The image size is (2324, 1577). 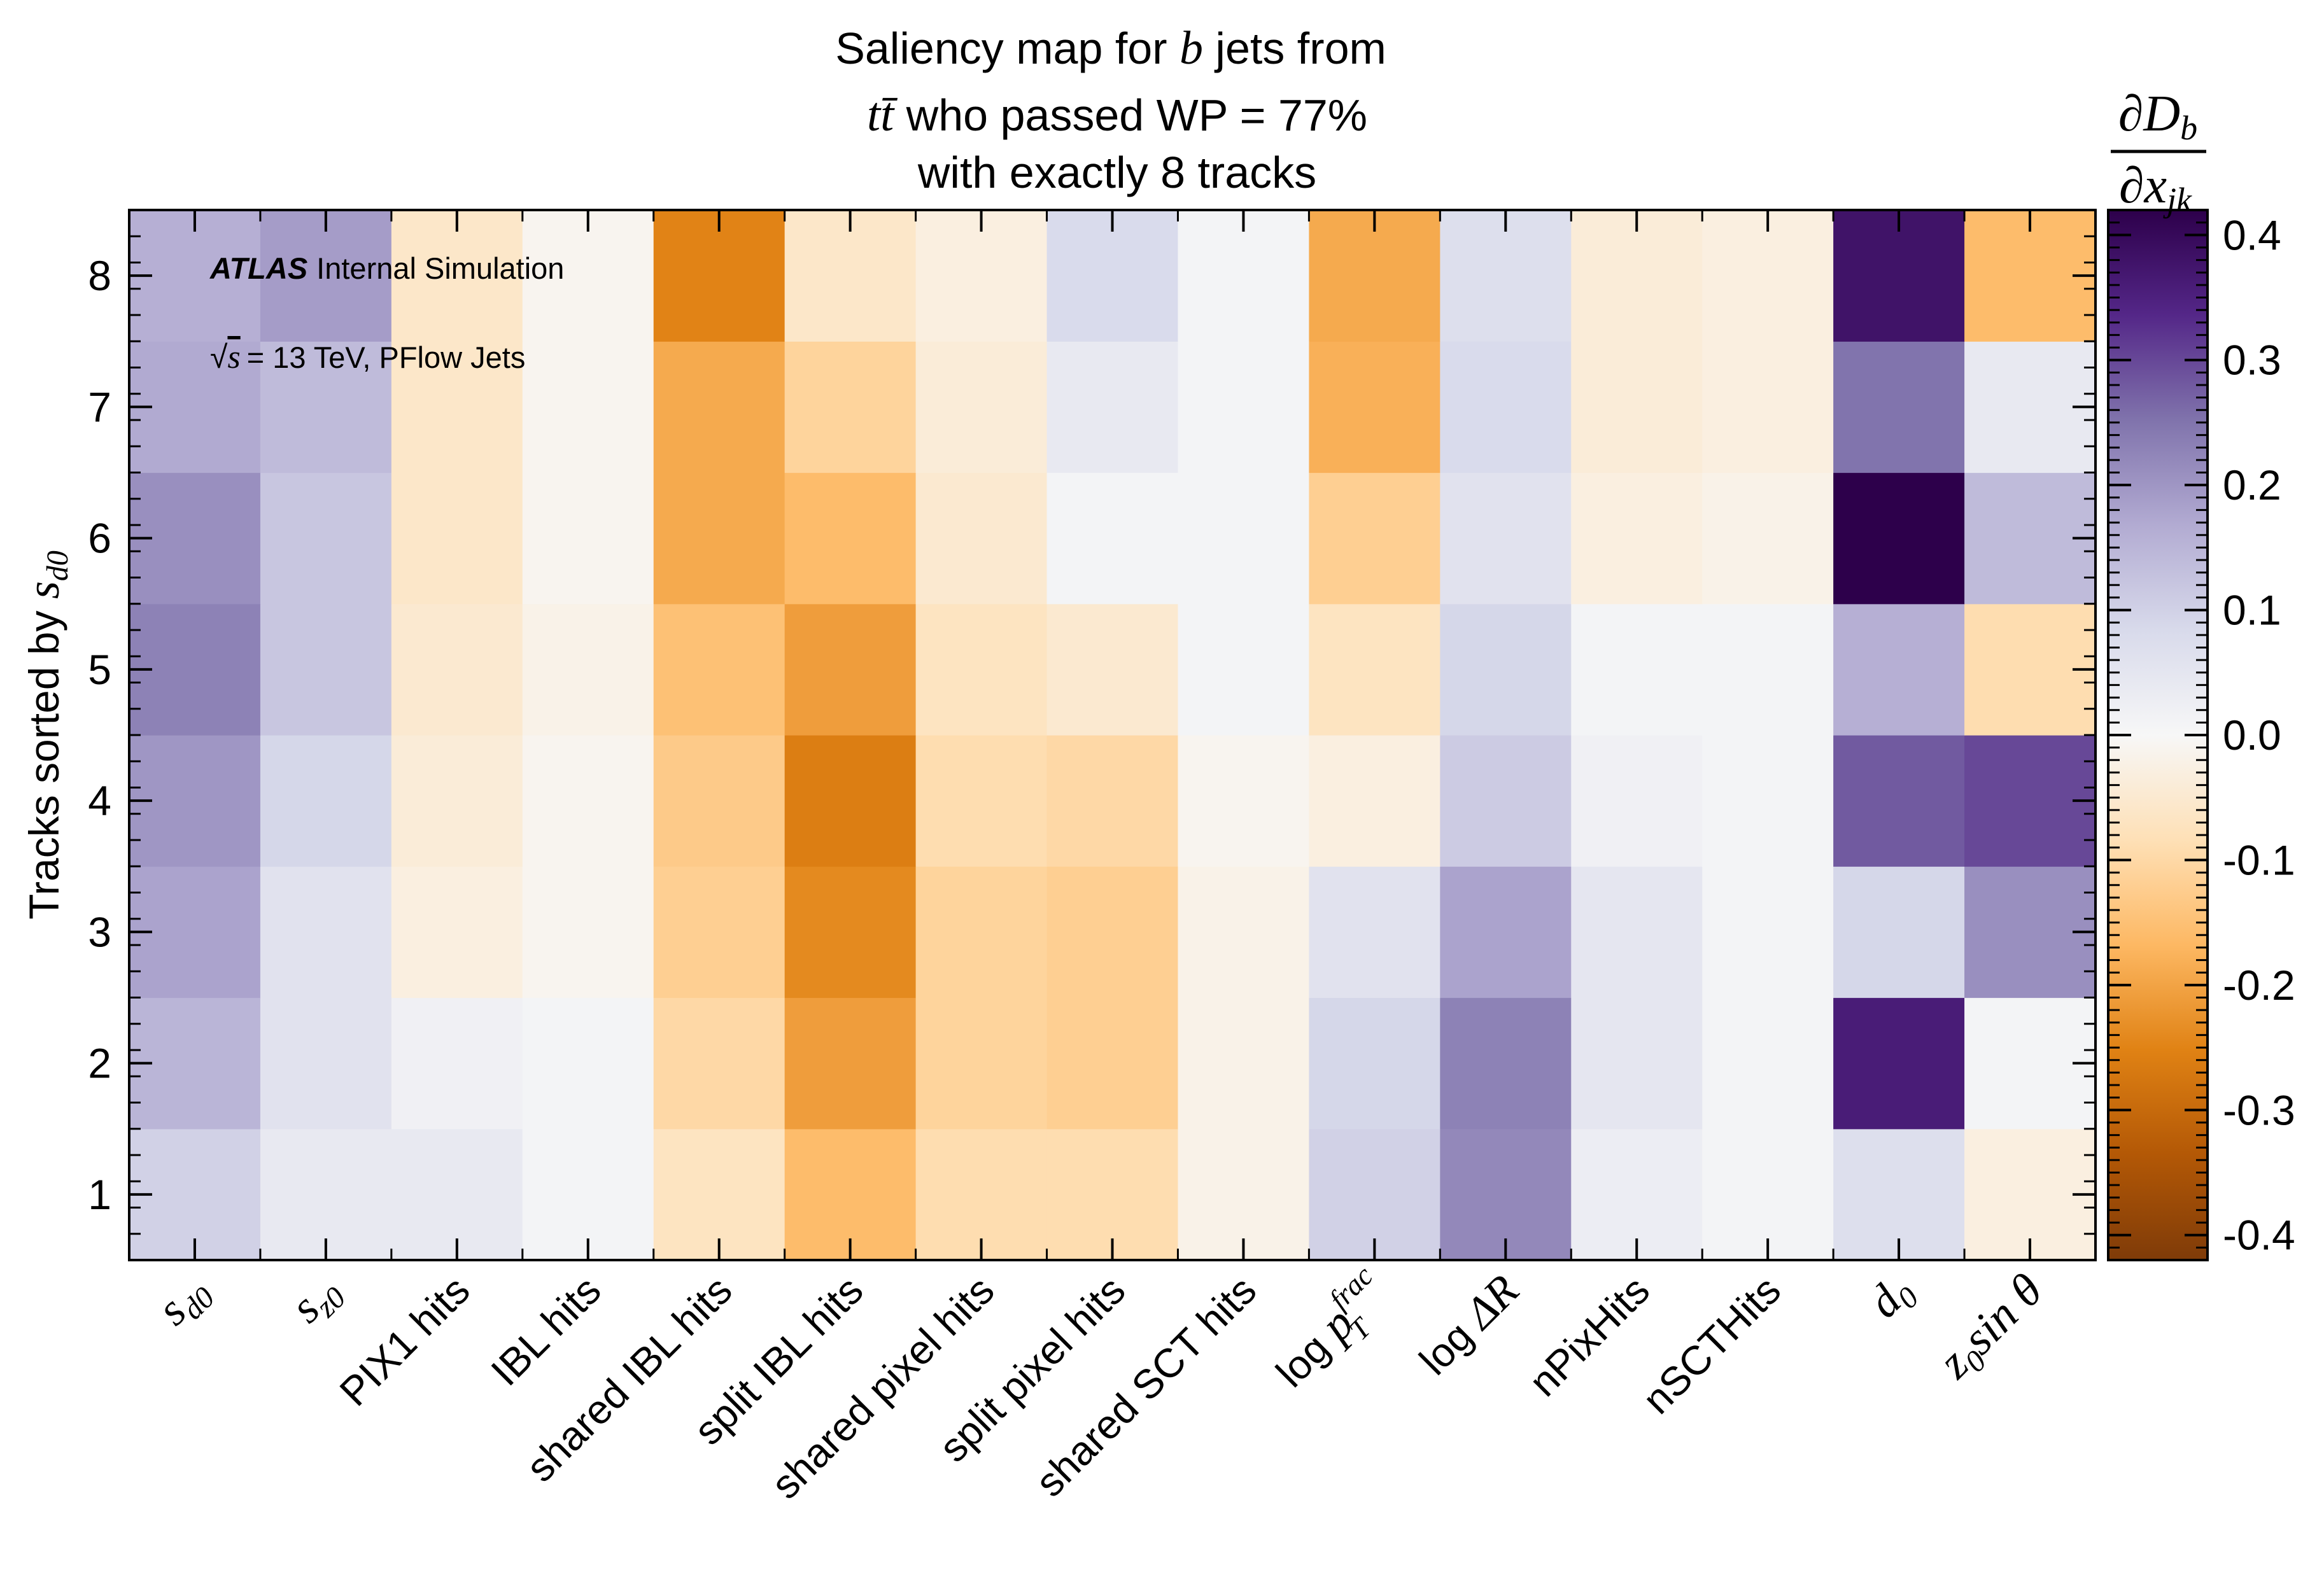 I want to click on colorbar-tick-label: 0.1, so click(x=2252, y=610).